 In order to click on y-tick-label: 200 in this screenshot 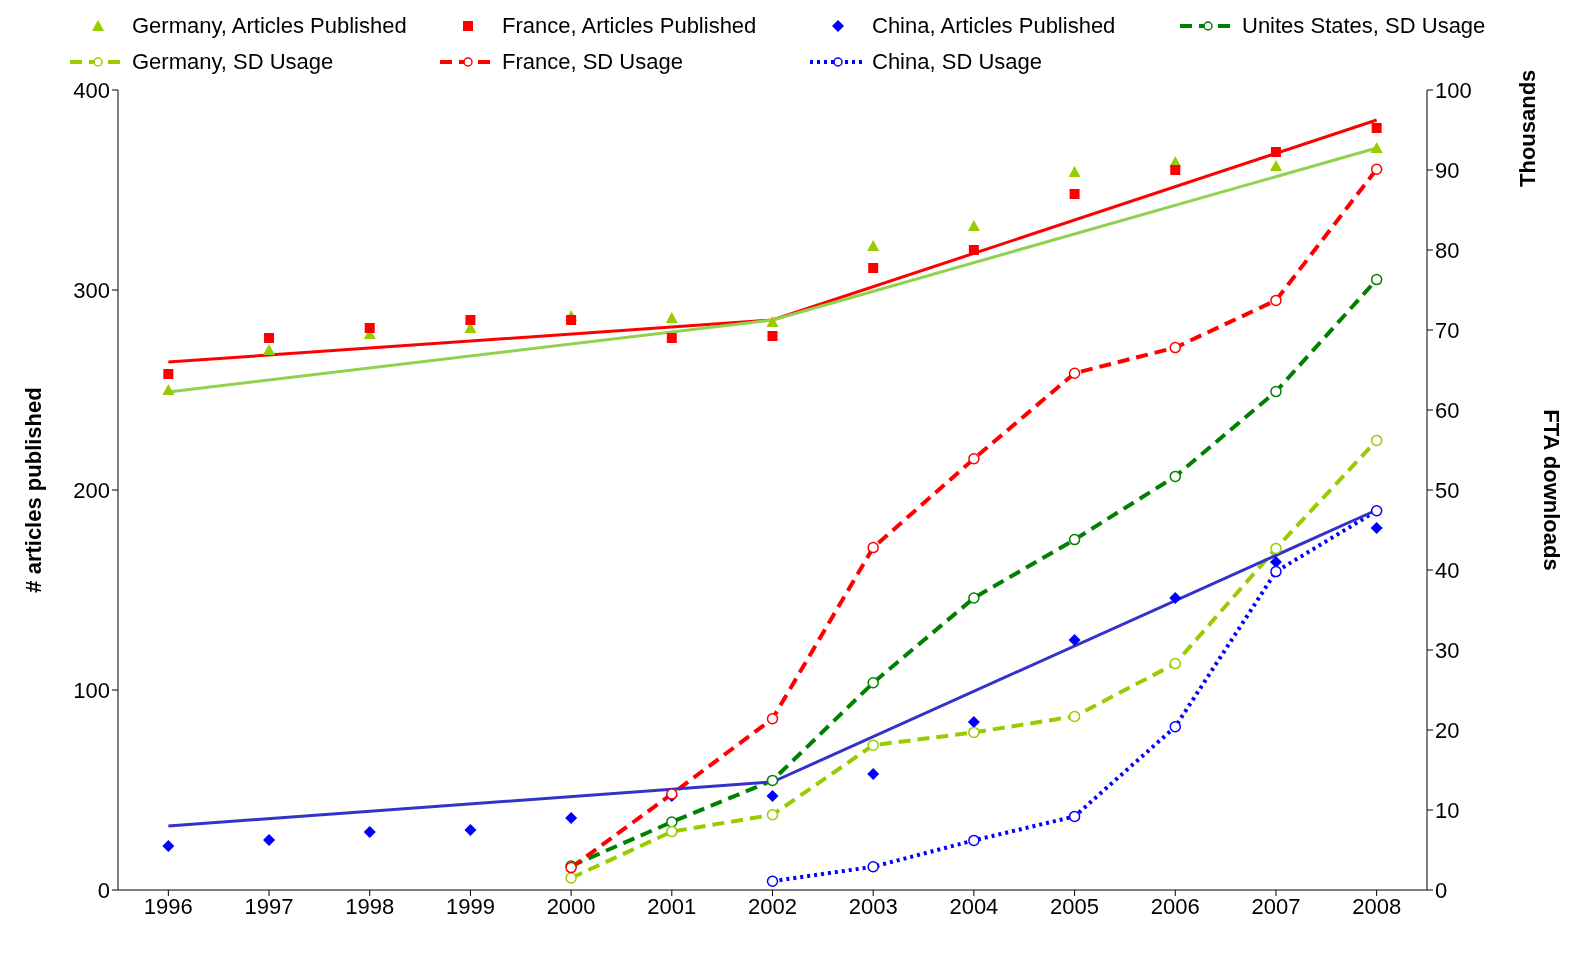, I will do `click(91, 490)`.